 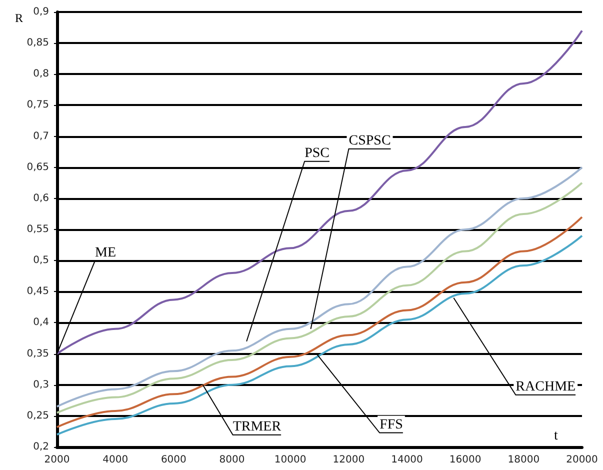 I want to click on y-tick-label: 0,4, so click(x=41, y=322).